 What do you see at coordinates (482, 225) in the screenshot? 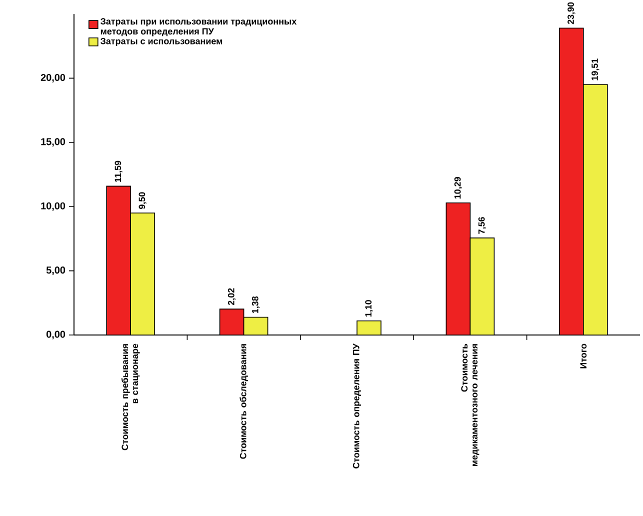
I see `data-label: 7,56` at bounding box center [482, 225].